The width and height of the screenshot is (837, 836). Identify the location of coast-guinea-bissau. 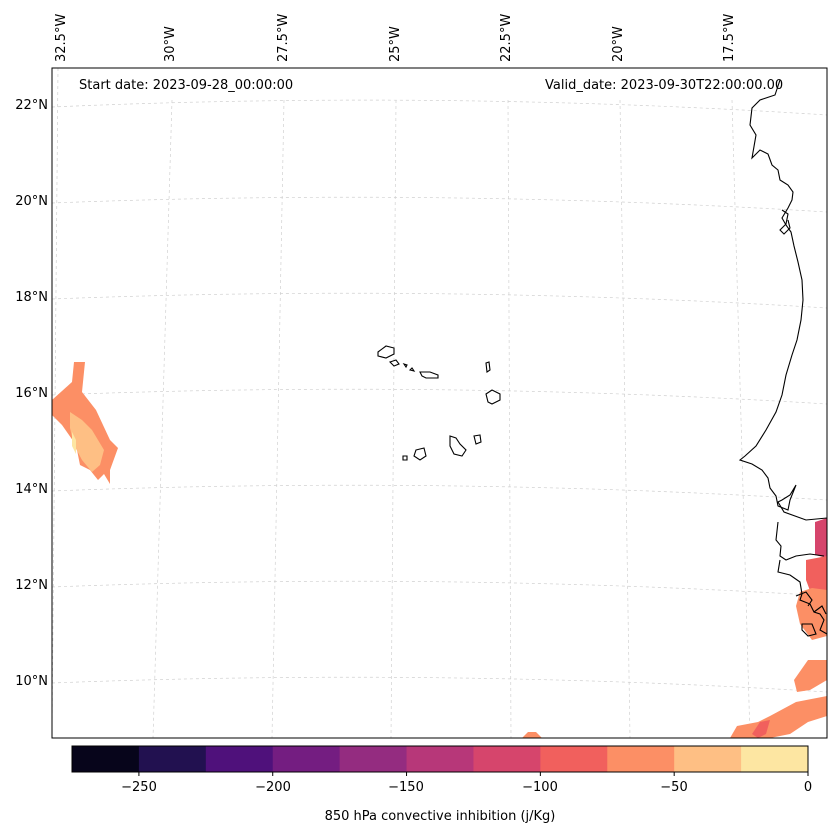
(811, 614).